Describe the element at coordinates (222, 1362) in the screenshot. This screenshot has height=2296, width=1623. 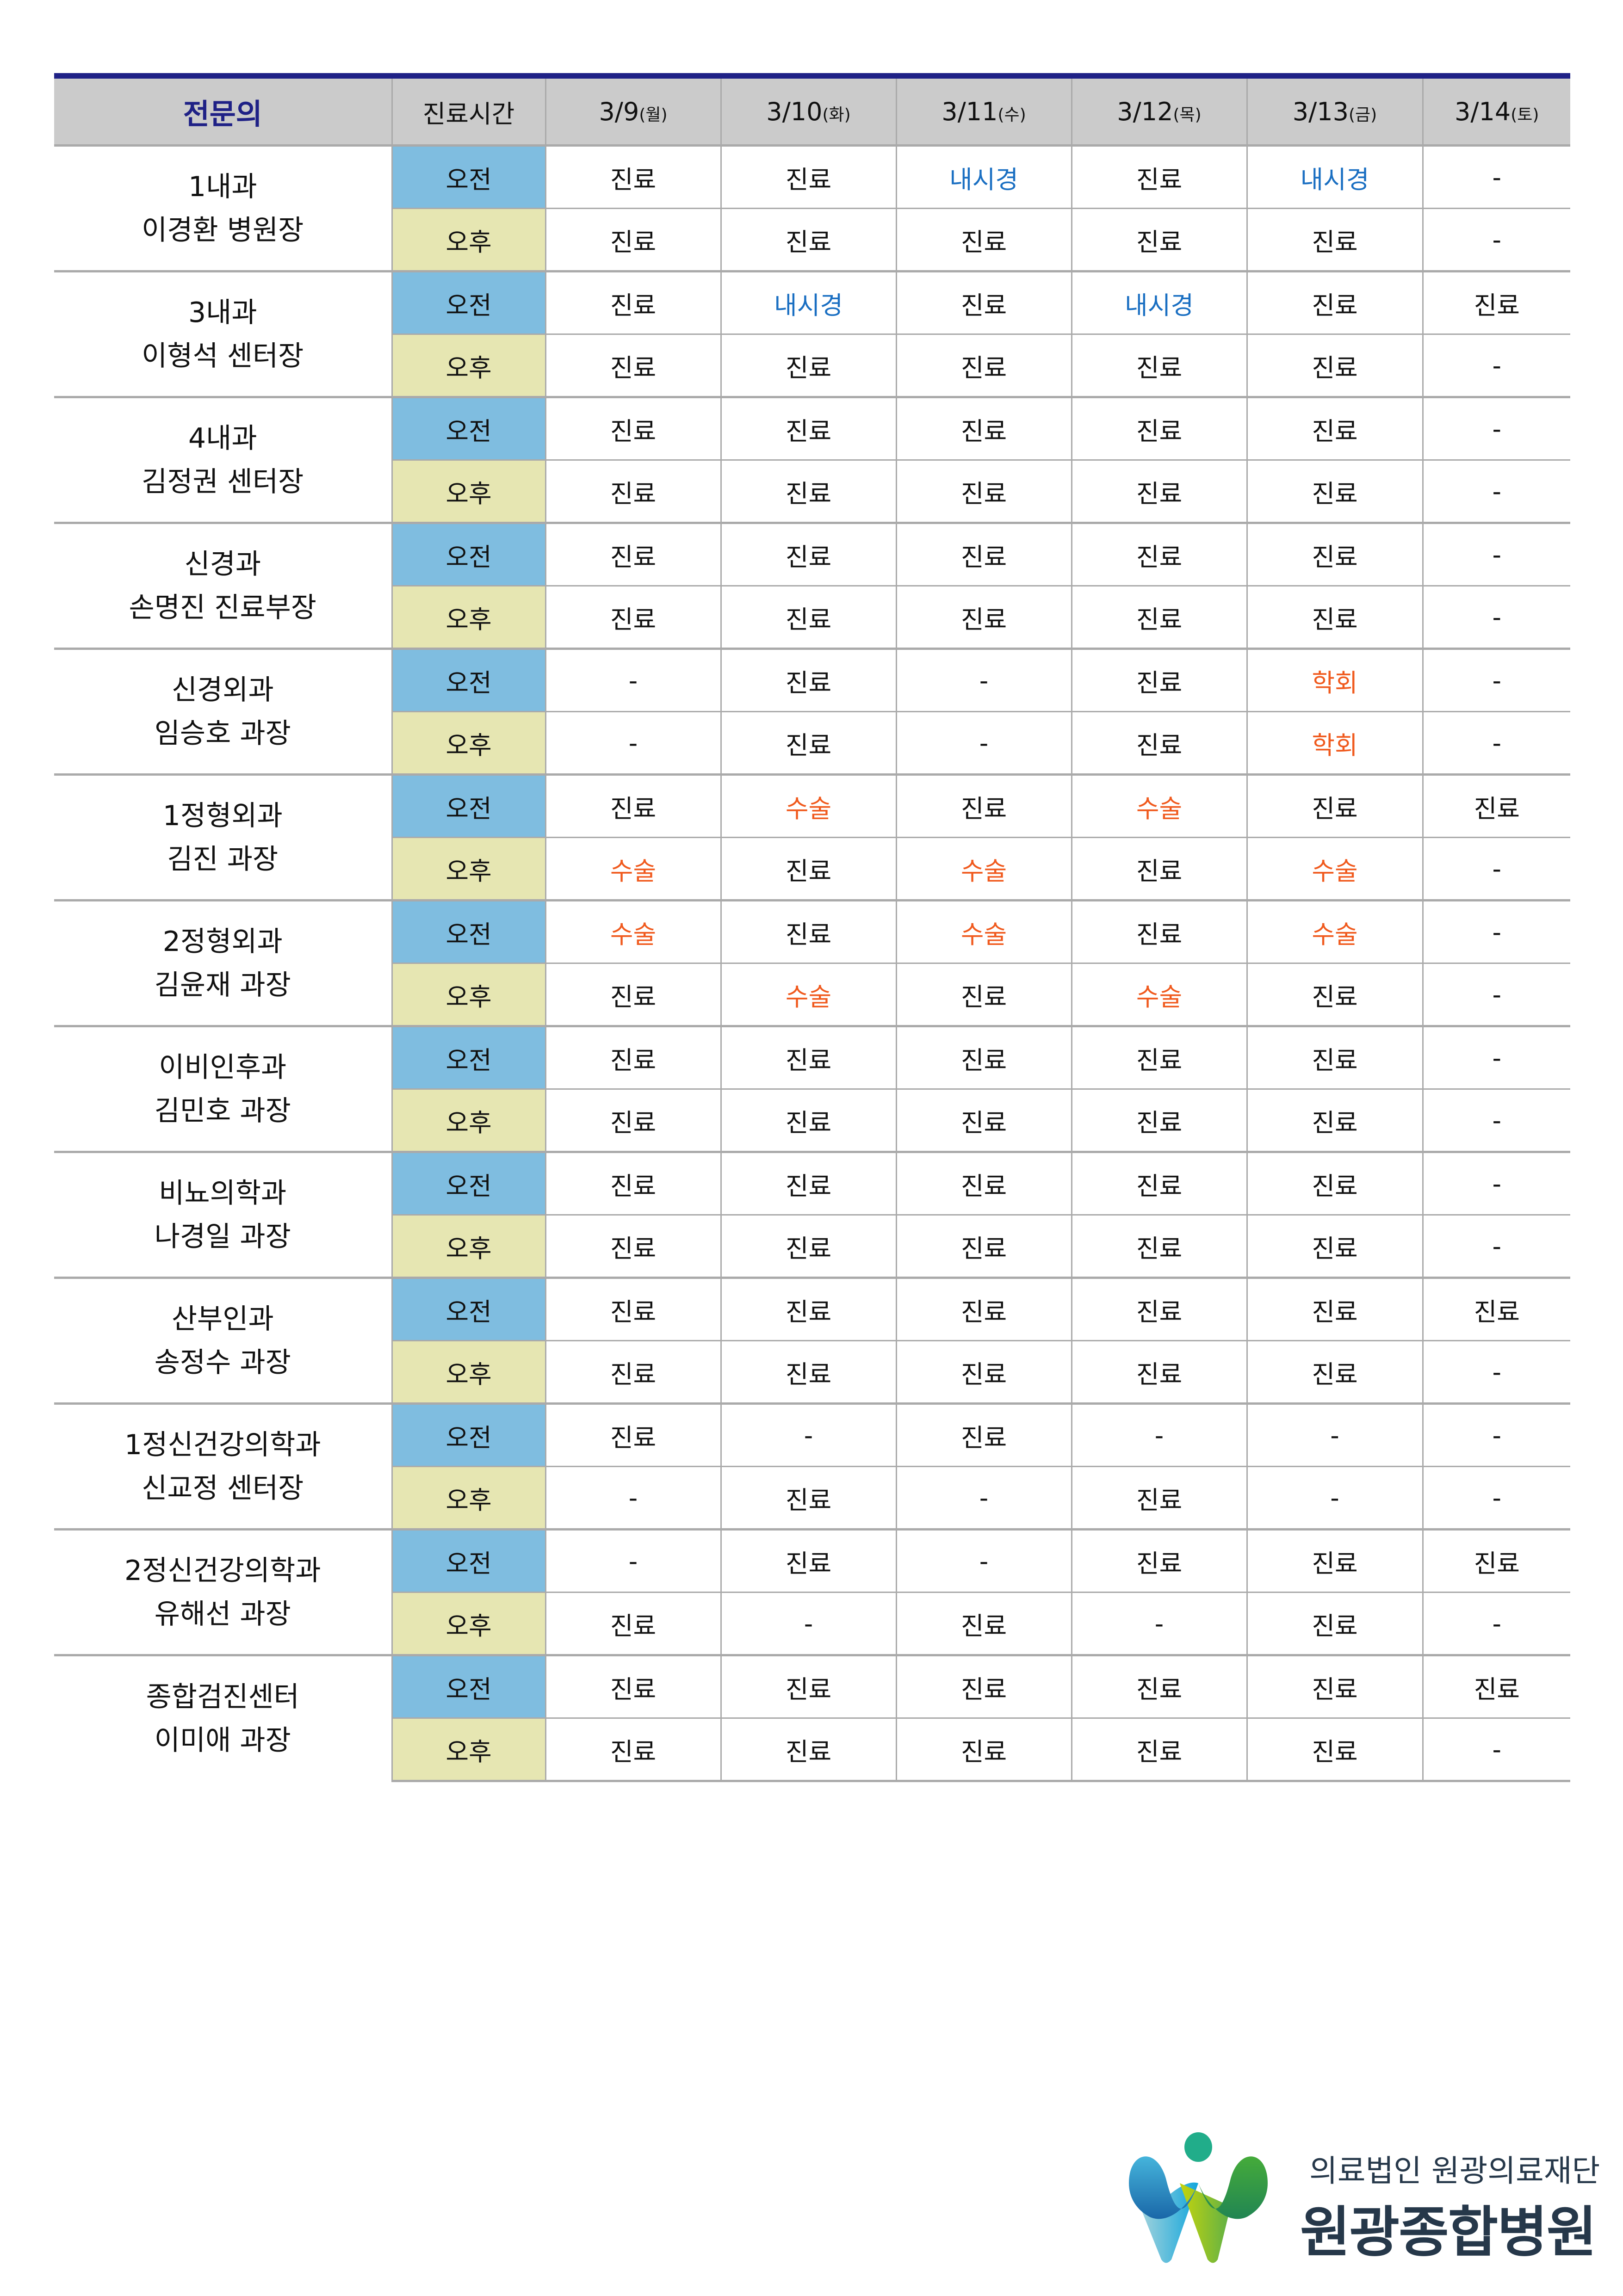
I see `doctor-name: 송정수 과장` at that location.